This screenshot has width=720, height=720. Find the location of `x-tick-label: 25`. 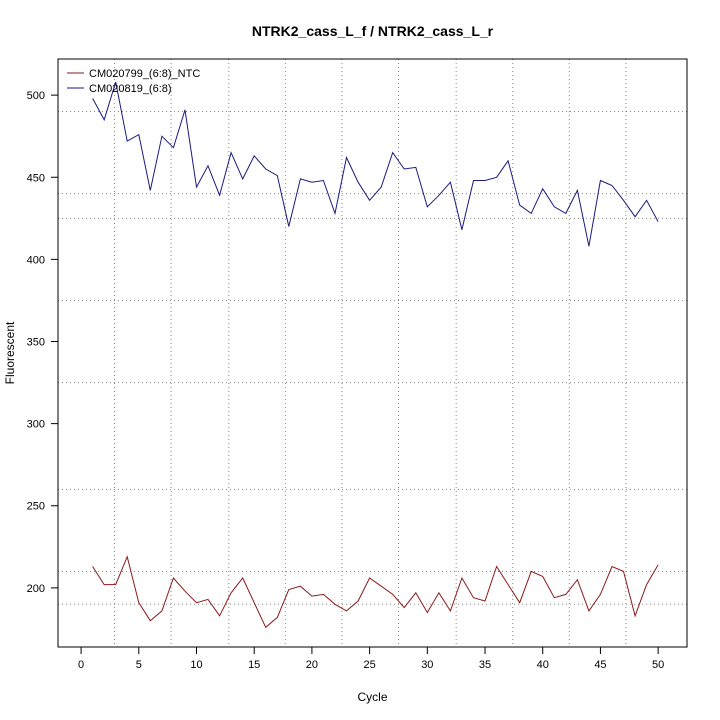

x-tick-label: 25 is located at coordinates (369, 665).